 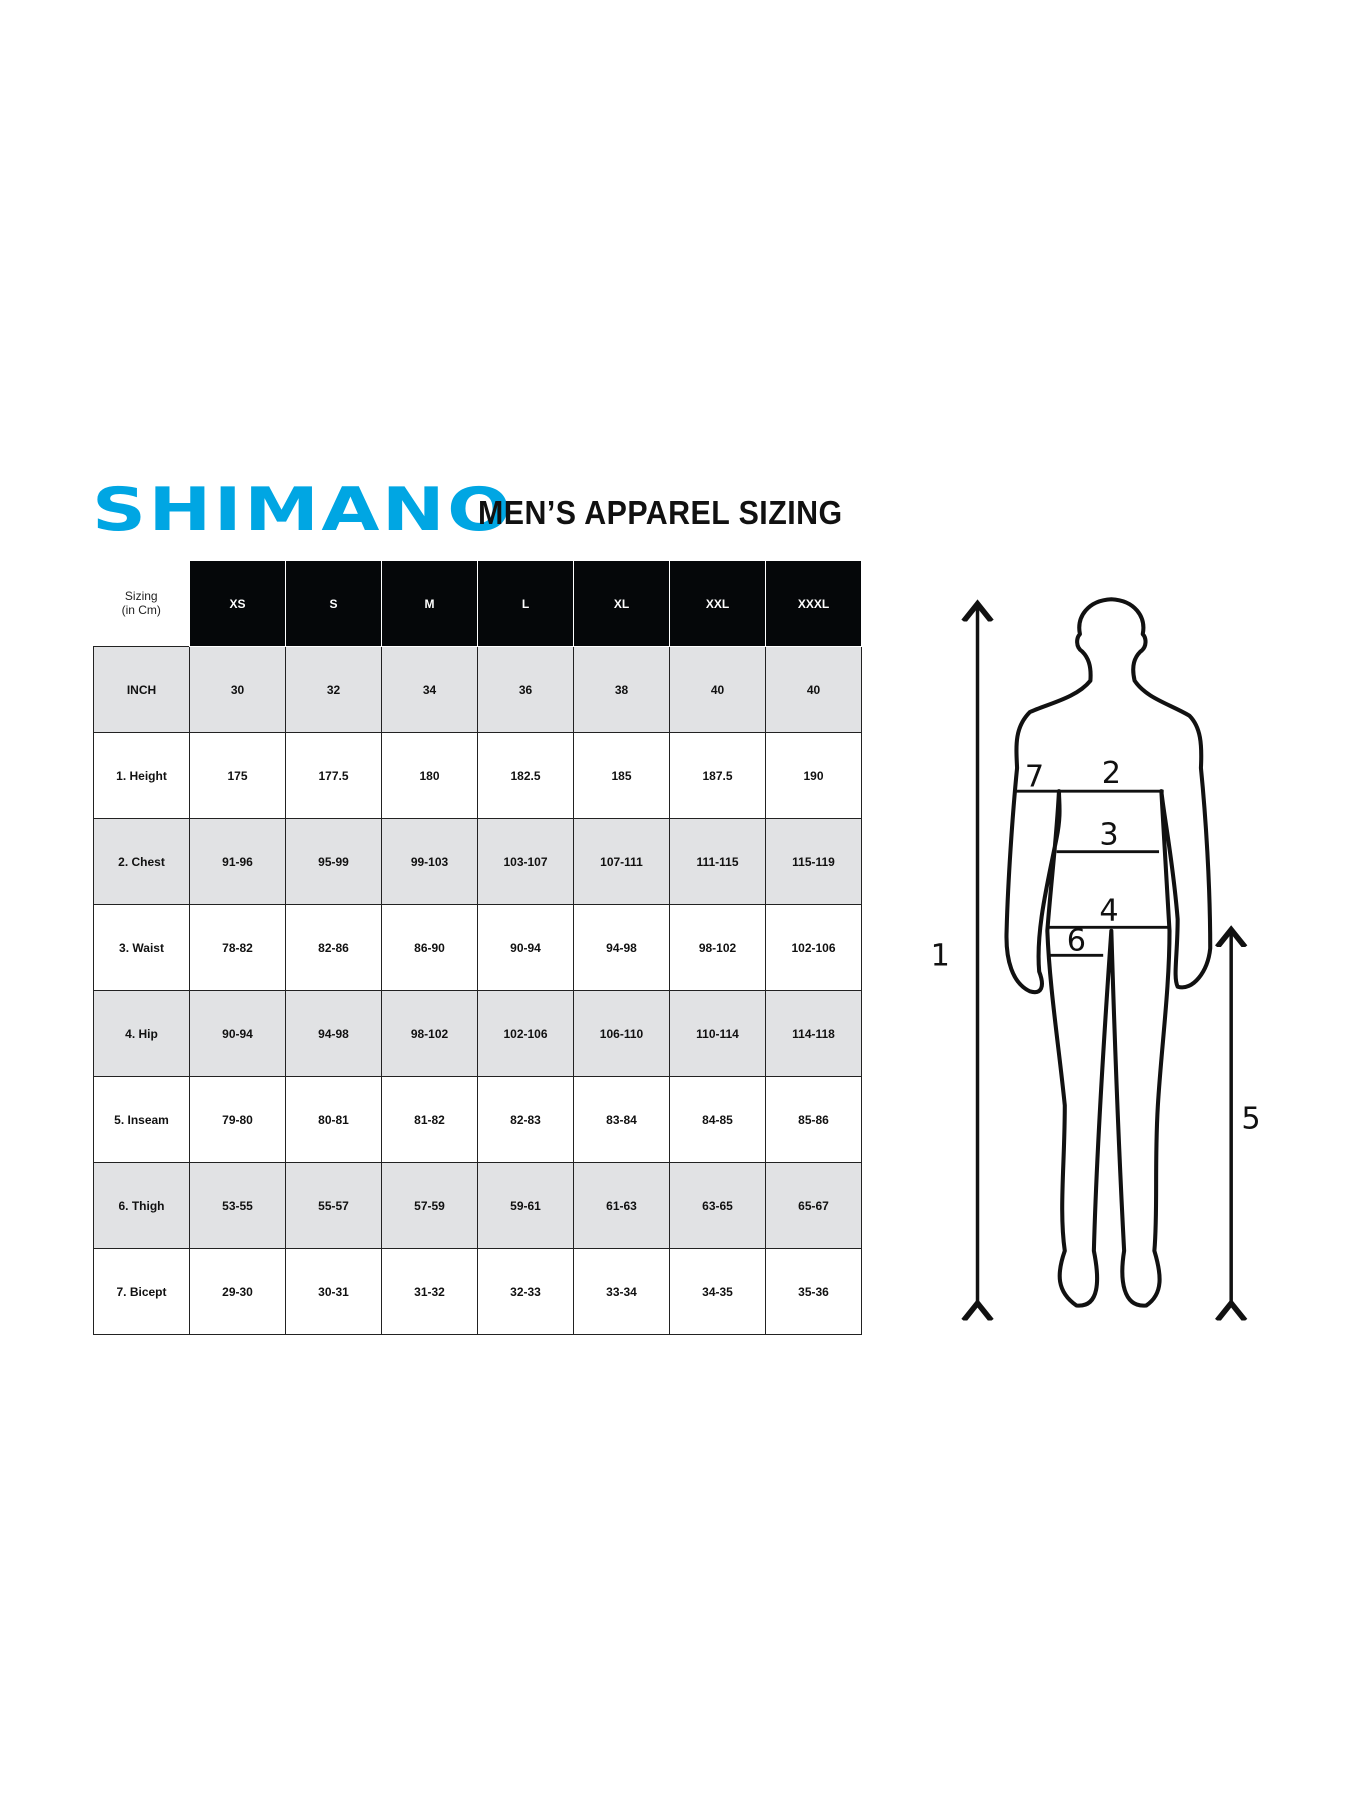 What do you see at coordinates (333, 603) in the screenshot?
I see `size-header-s: S` at bounding box center [333, 603].